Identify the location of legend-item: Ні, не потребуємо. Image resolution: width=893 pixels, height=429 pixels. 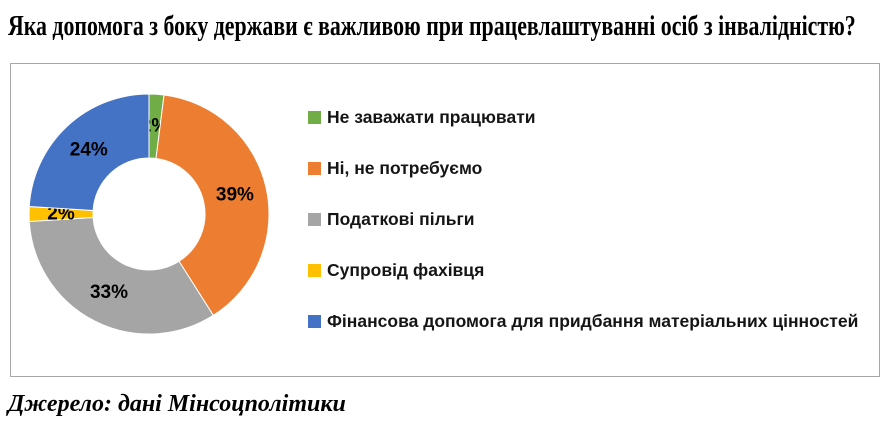
(583, 168).